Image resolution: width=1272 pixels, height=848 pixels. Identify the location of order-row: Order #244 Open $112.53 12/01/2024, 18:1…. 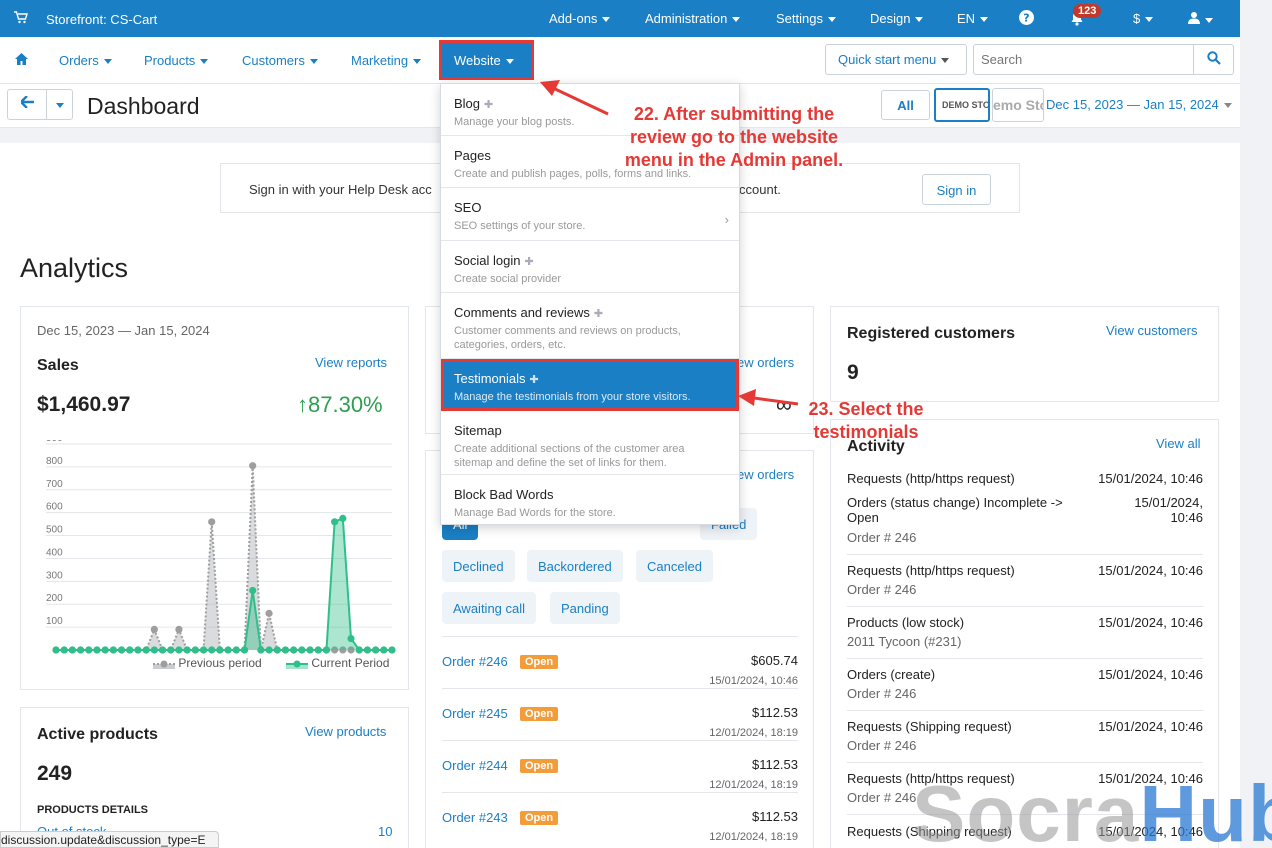
(620, 766).